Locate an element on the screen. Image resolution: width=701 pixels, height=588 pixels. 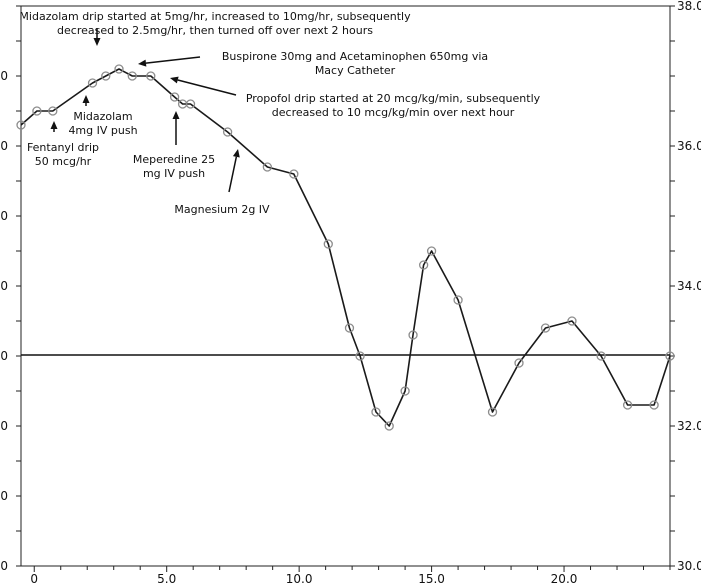
x-tick-label: 5.0 is located at coordinates (166, 579).